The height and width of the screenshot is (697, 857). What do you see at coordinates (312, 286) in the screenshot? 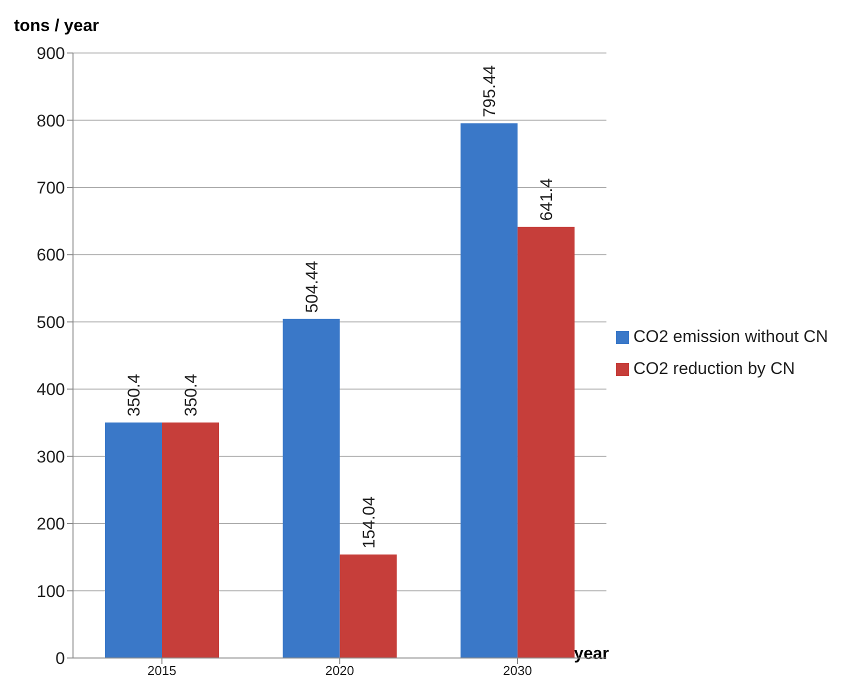
I see `data-label: 504.44` at bounding box center [312, 286].